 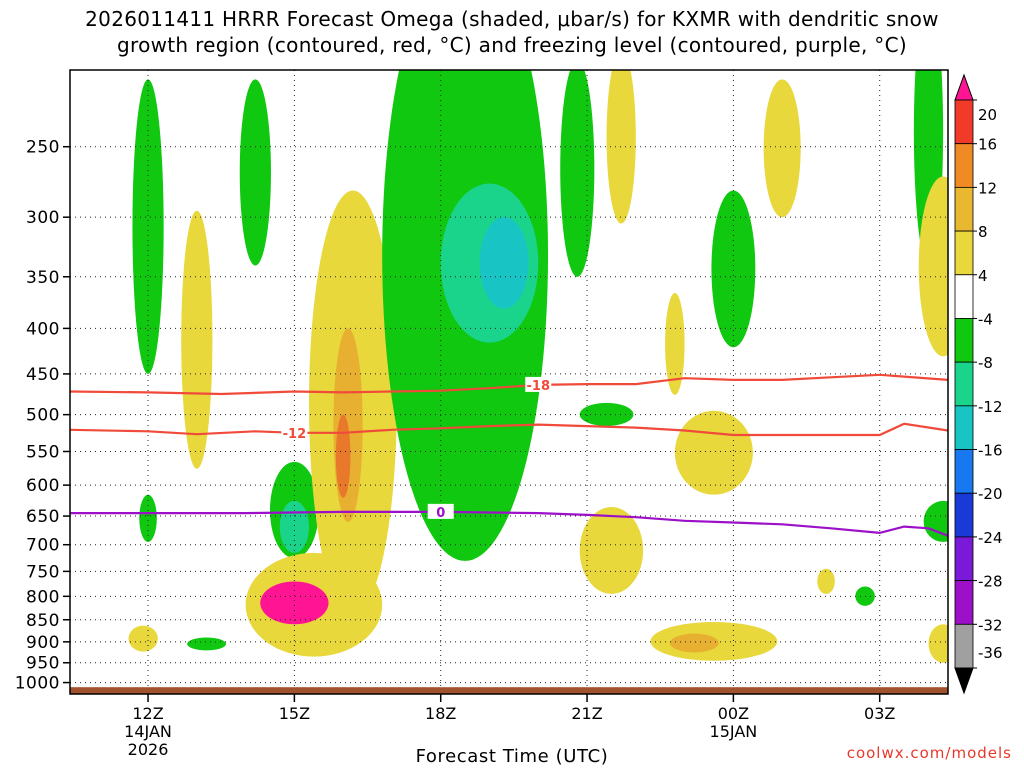 I want to click on x-tick-label-21Z: 21Z, so click(x=586, y=713).